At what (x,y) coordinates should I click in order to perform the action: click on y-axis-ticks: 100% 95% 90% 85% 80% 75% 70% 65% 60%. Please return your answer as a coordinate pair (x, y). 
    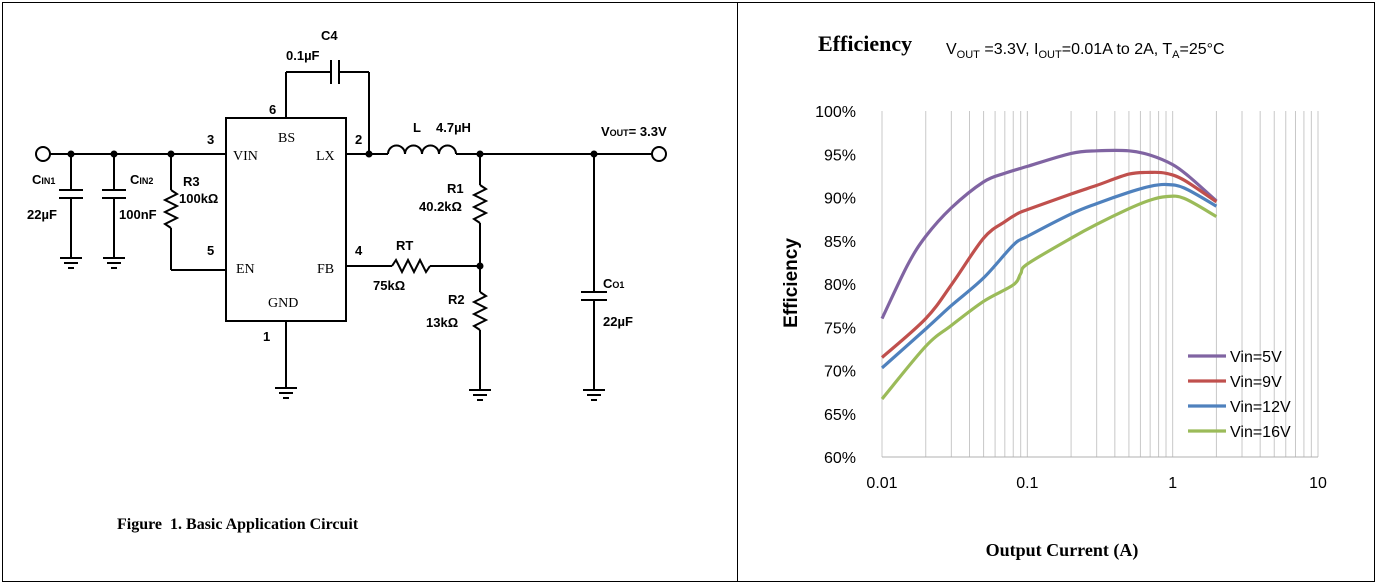
    Looking at the image, I should click on (835, 285).